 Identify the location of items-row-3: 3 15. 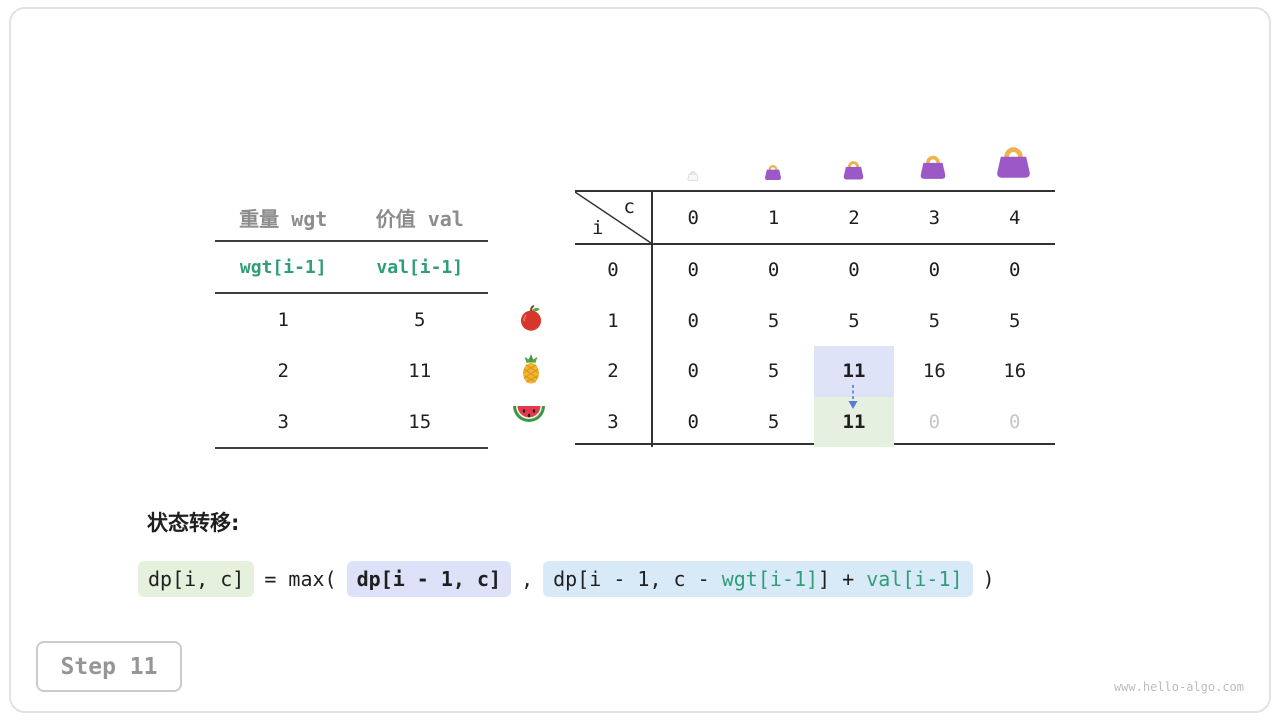
(351, 421).